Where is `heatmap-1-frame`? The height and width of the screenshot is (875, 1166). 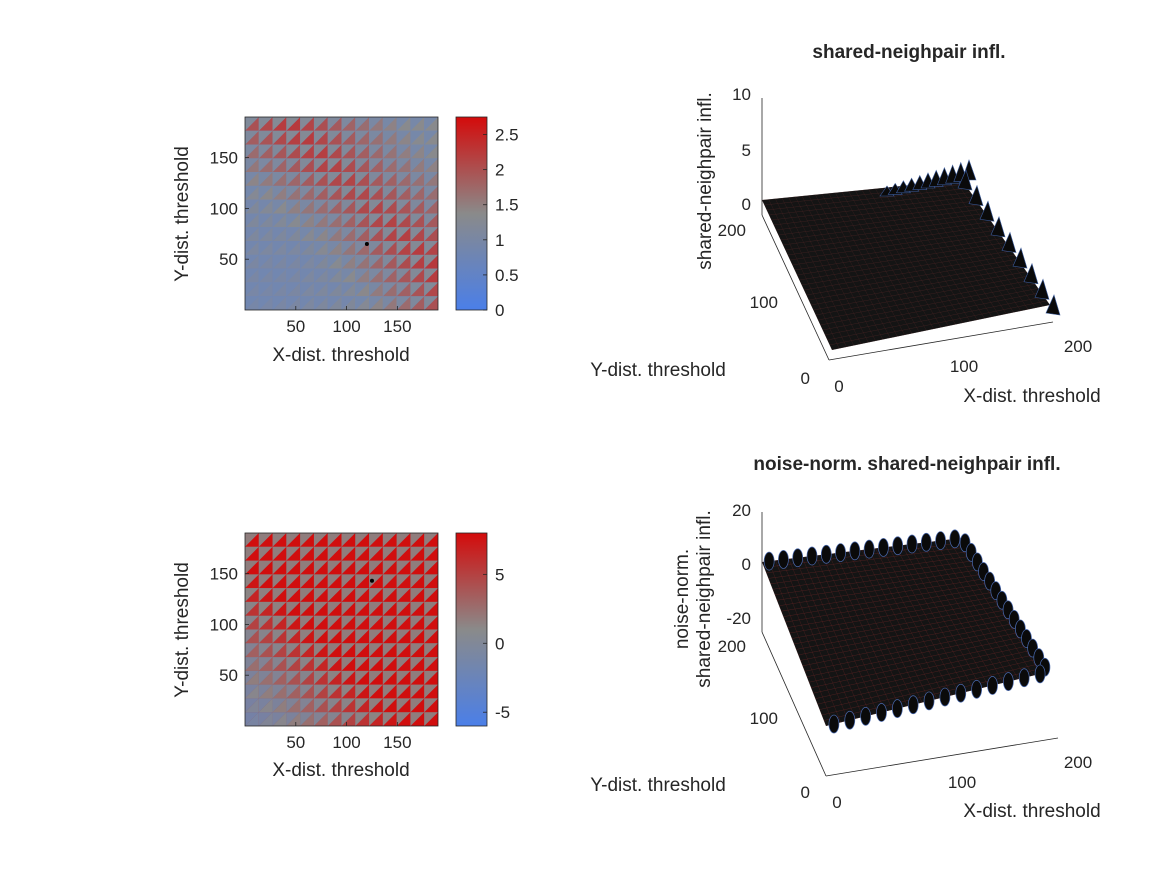
heatmap-1-frame is located at coordinates (341, 213).